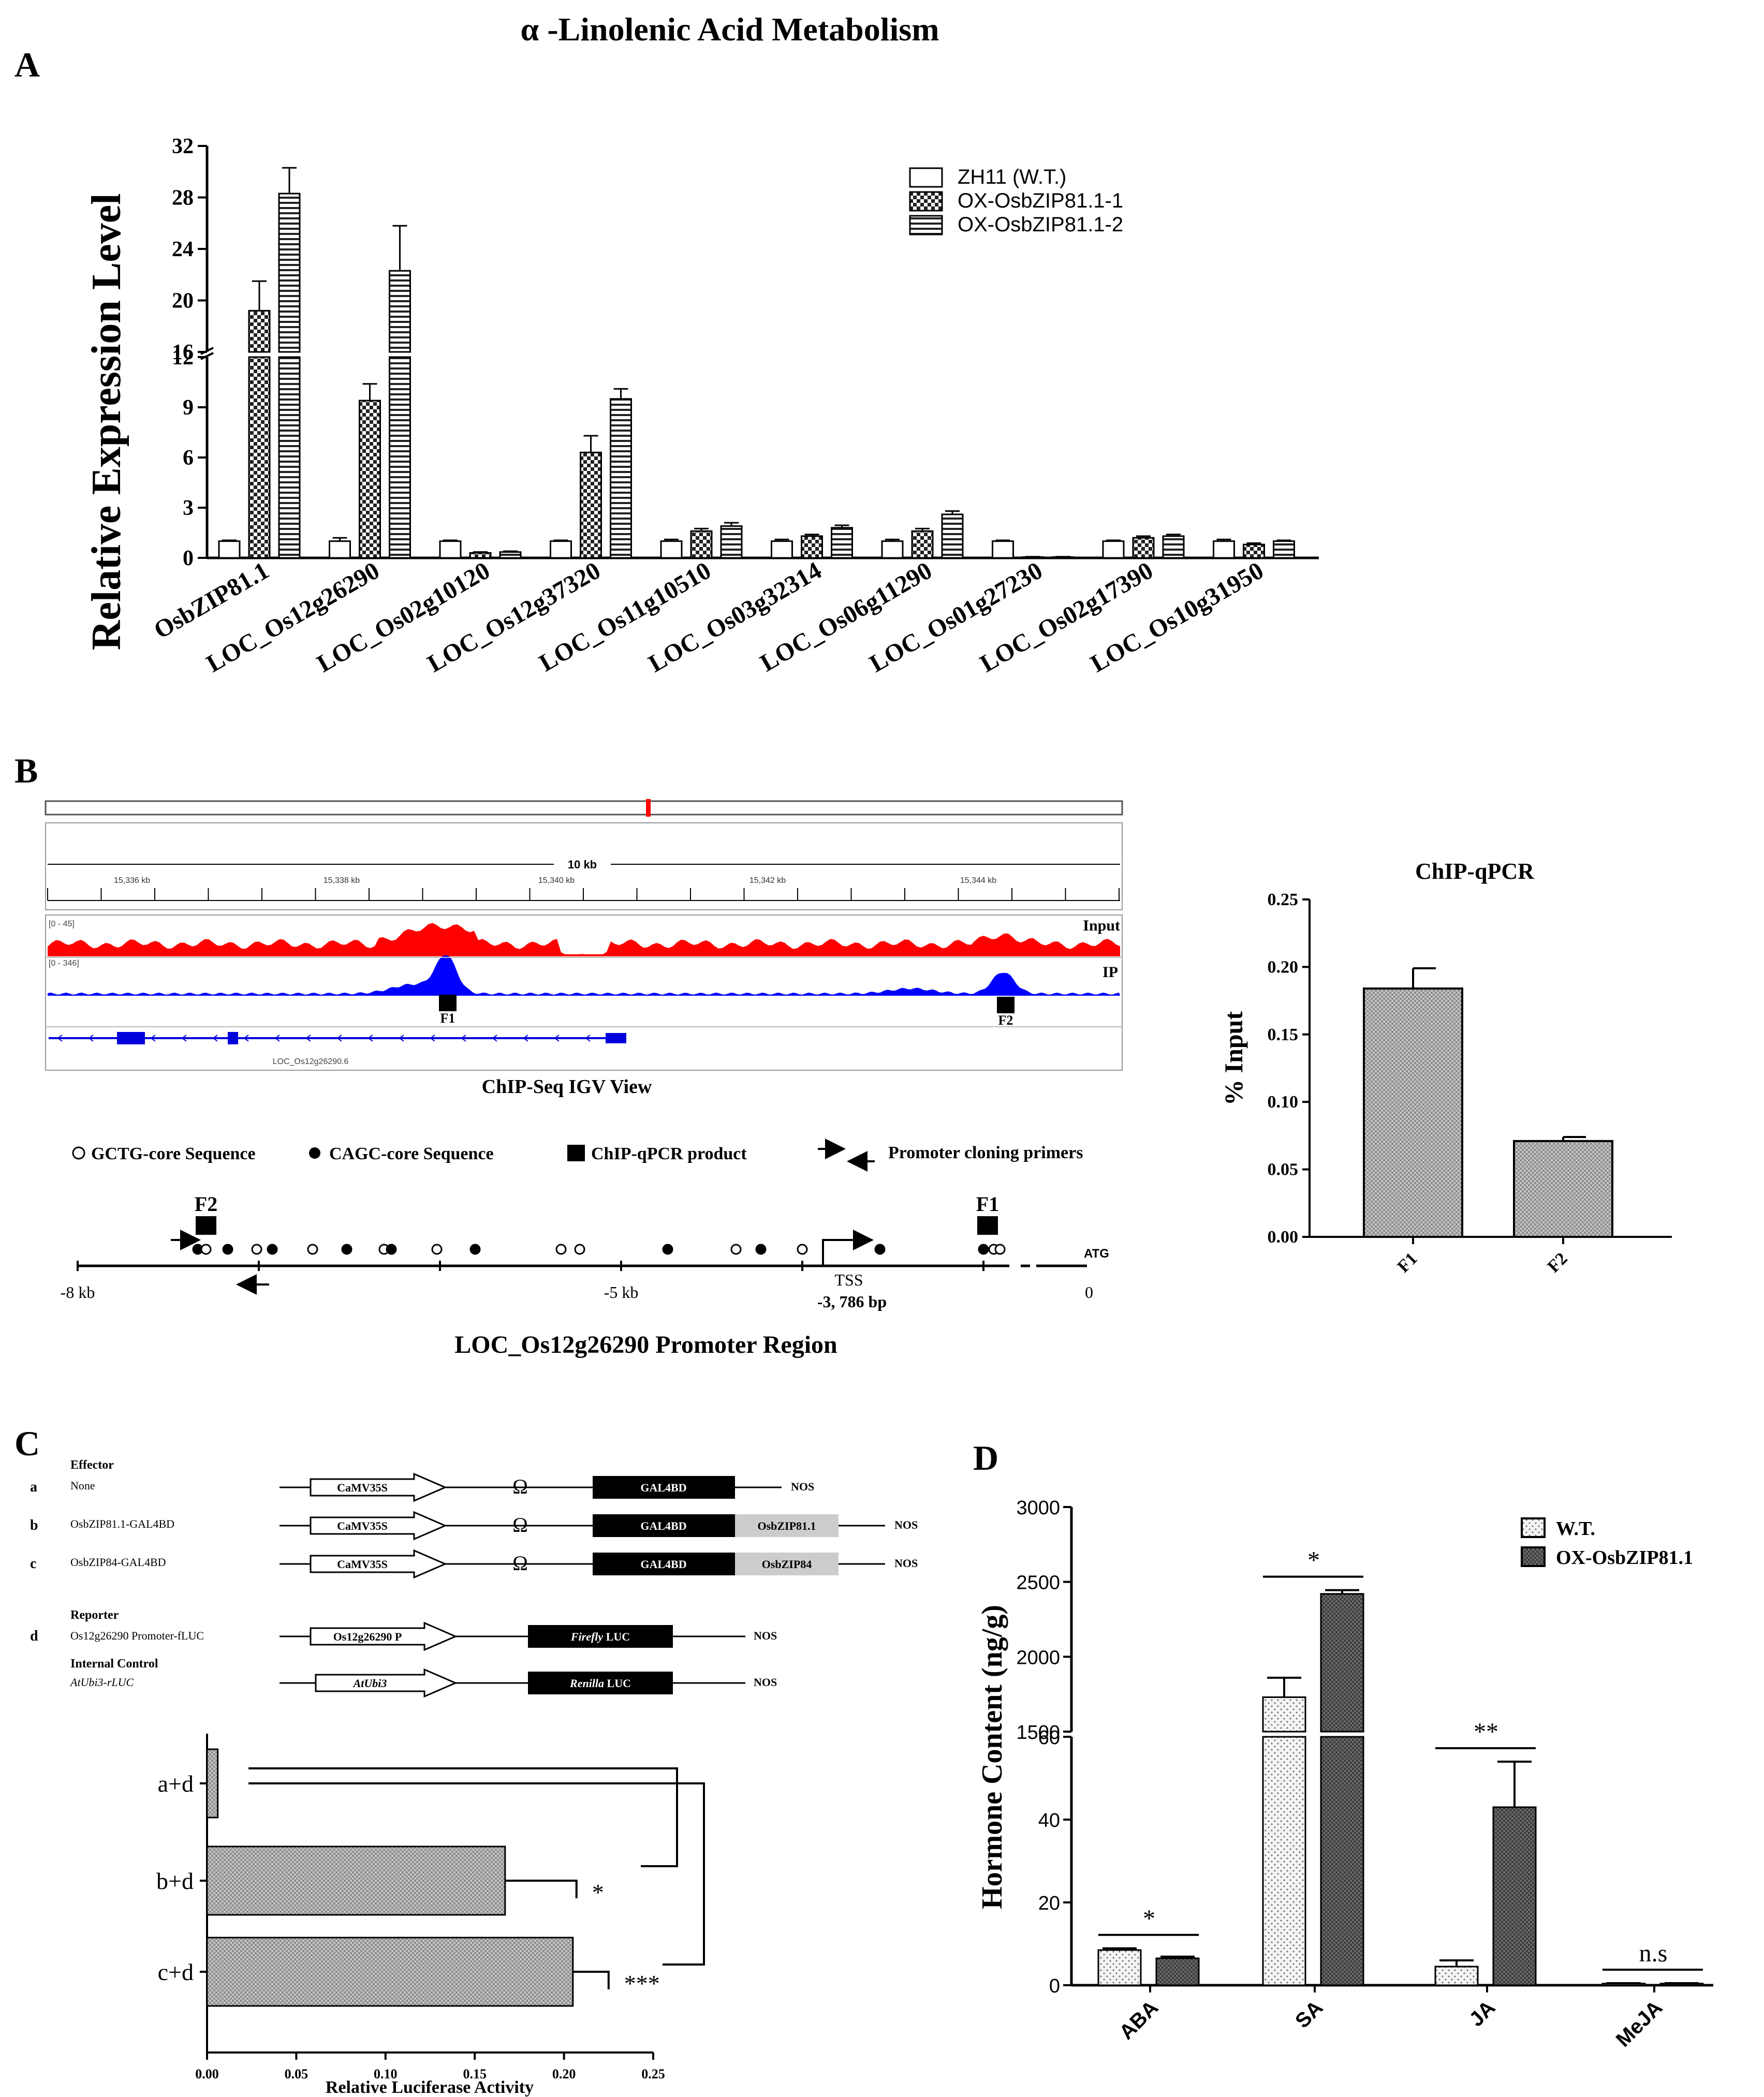  What do you see at coordinates (584, 808) in the screenshot?
I see `igv-chromosome-bar` at bounding box center [584, 808].